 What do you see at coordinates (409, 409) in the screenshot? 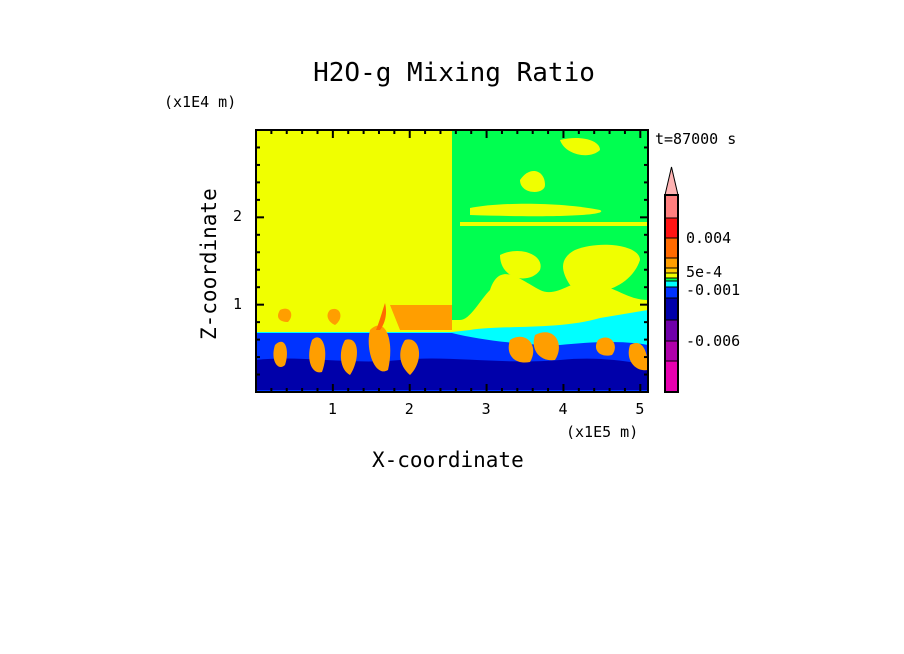
I see `x-tick-label: 2` at bounding box center [409, 409].